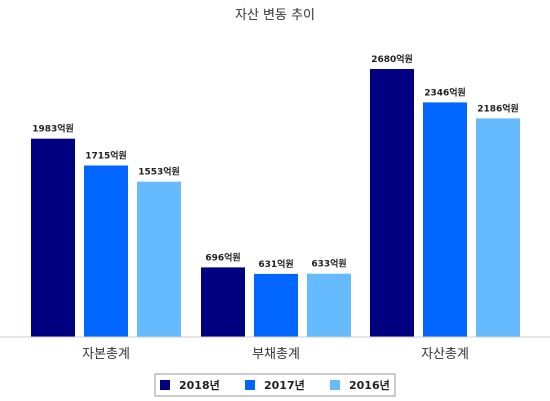 This screenshot has width=550, height=401. I want to click on chart-title: 자산 변동 추이, so click(275, 15).